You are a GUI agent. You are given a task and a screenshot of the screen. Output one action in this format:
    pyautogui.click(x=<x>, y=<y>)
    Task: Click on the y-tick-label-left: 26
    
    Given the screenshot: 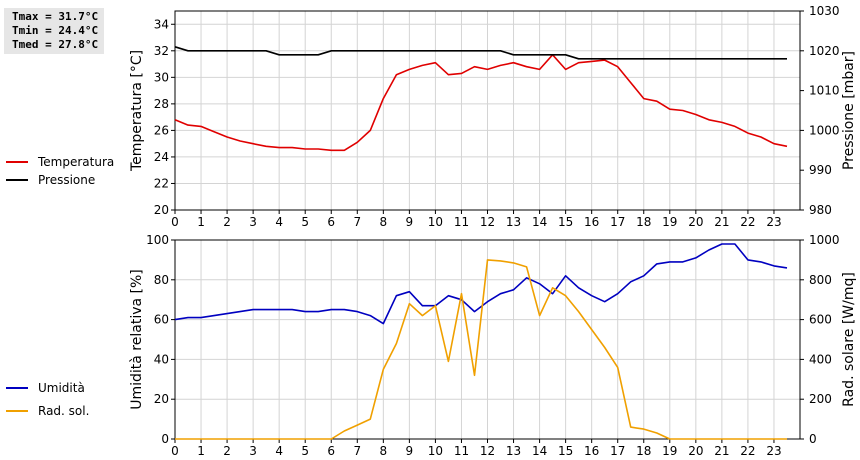 What is the action you would take?
    pyautogui.click(x=161, y=130)
    